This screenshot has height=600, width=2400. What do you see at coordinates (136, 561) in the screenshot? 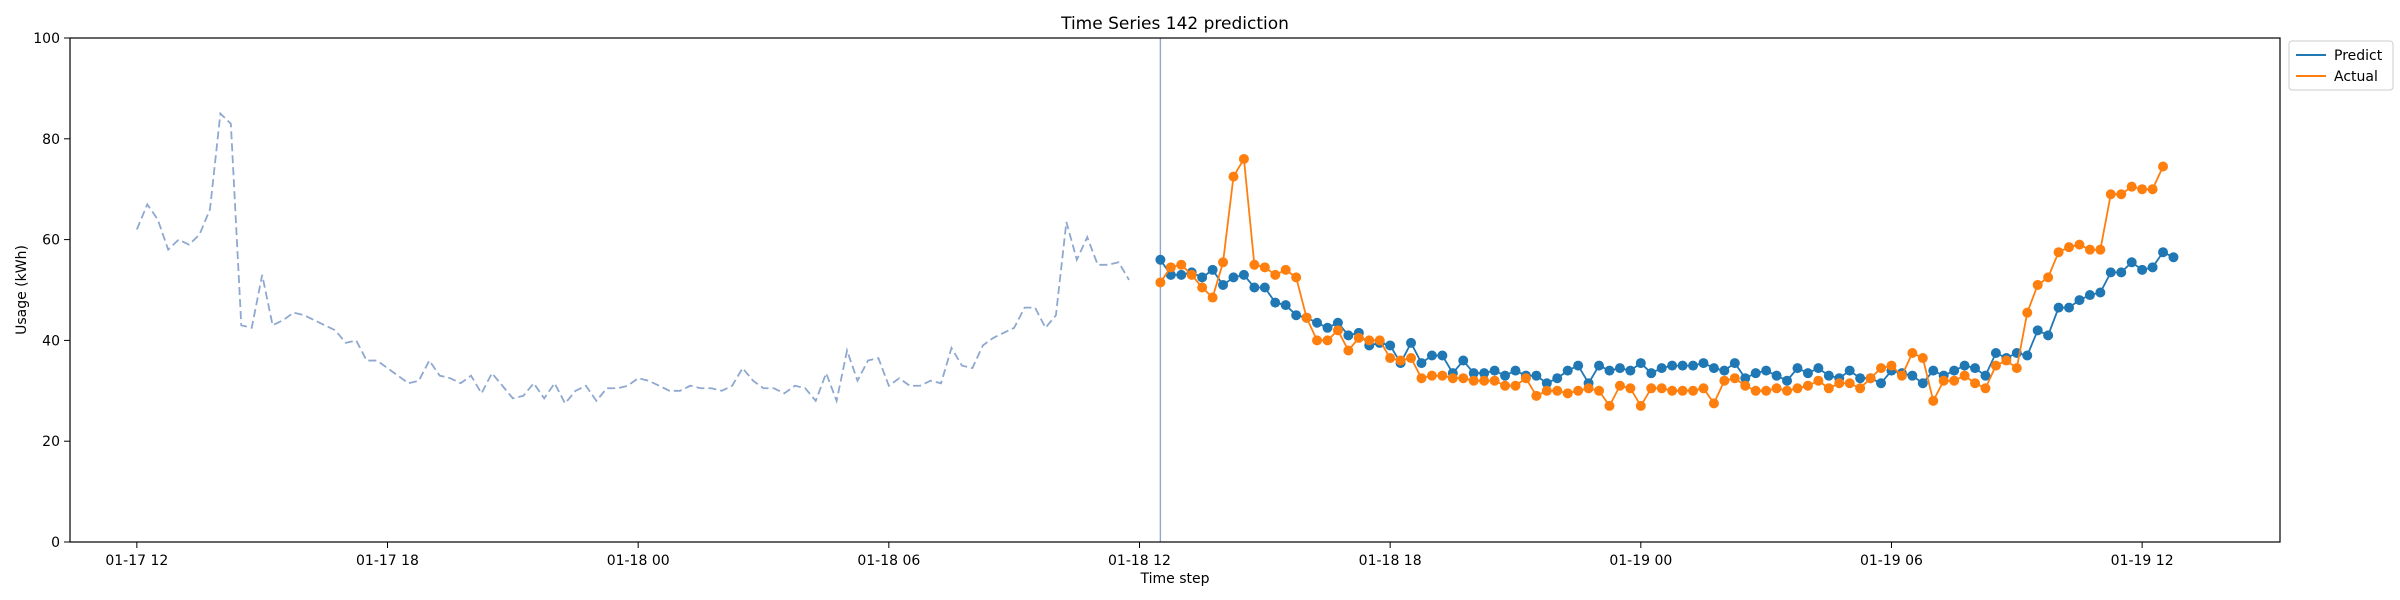
I see `x-tick-label: 01-17 12` at bounding box center [136, 561].